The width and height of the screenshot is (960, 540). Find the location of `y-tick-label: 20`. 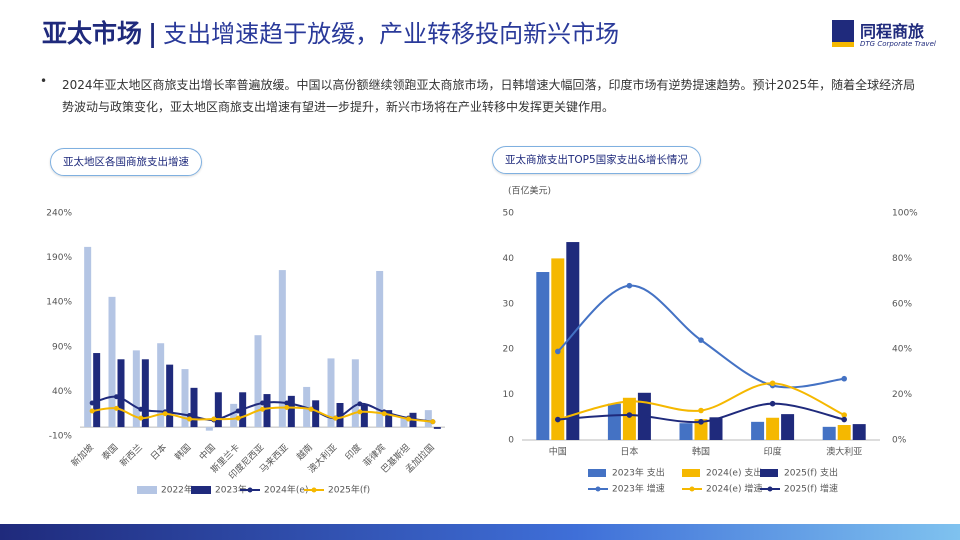

y-tick-label: 20 is located at coordinates (509, 350).